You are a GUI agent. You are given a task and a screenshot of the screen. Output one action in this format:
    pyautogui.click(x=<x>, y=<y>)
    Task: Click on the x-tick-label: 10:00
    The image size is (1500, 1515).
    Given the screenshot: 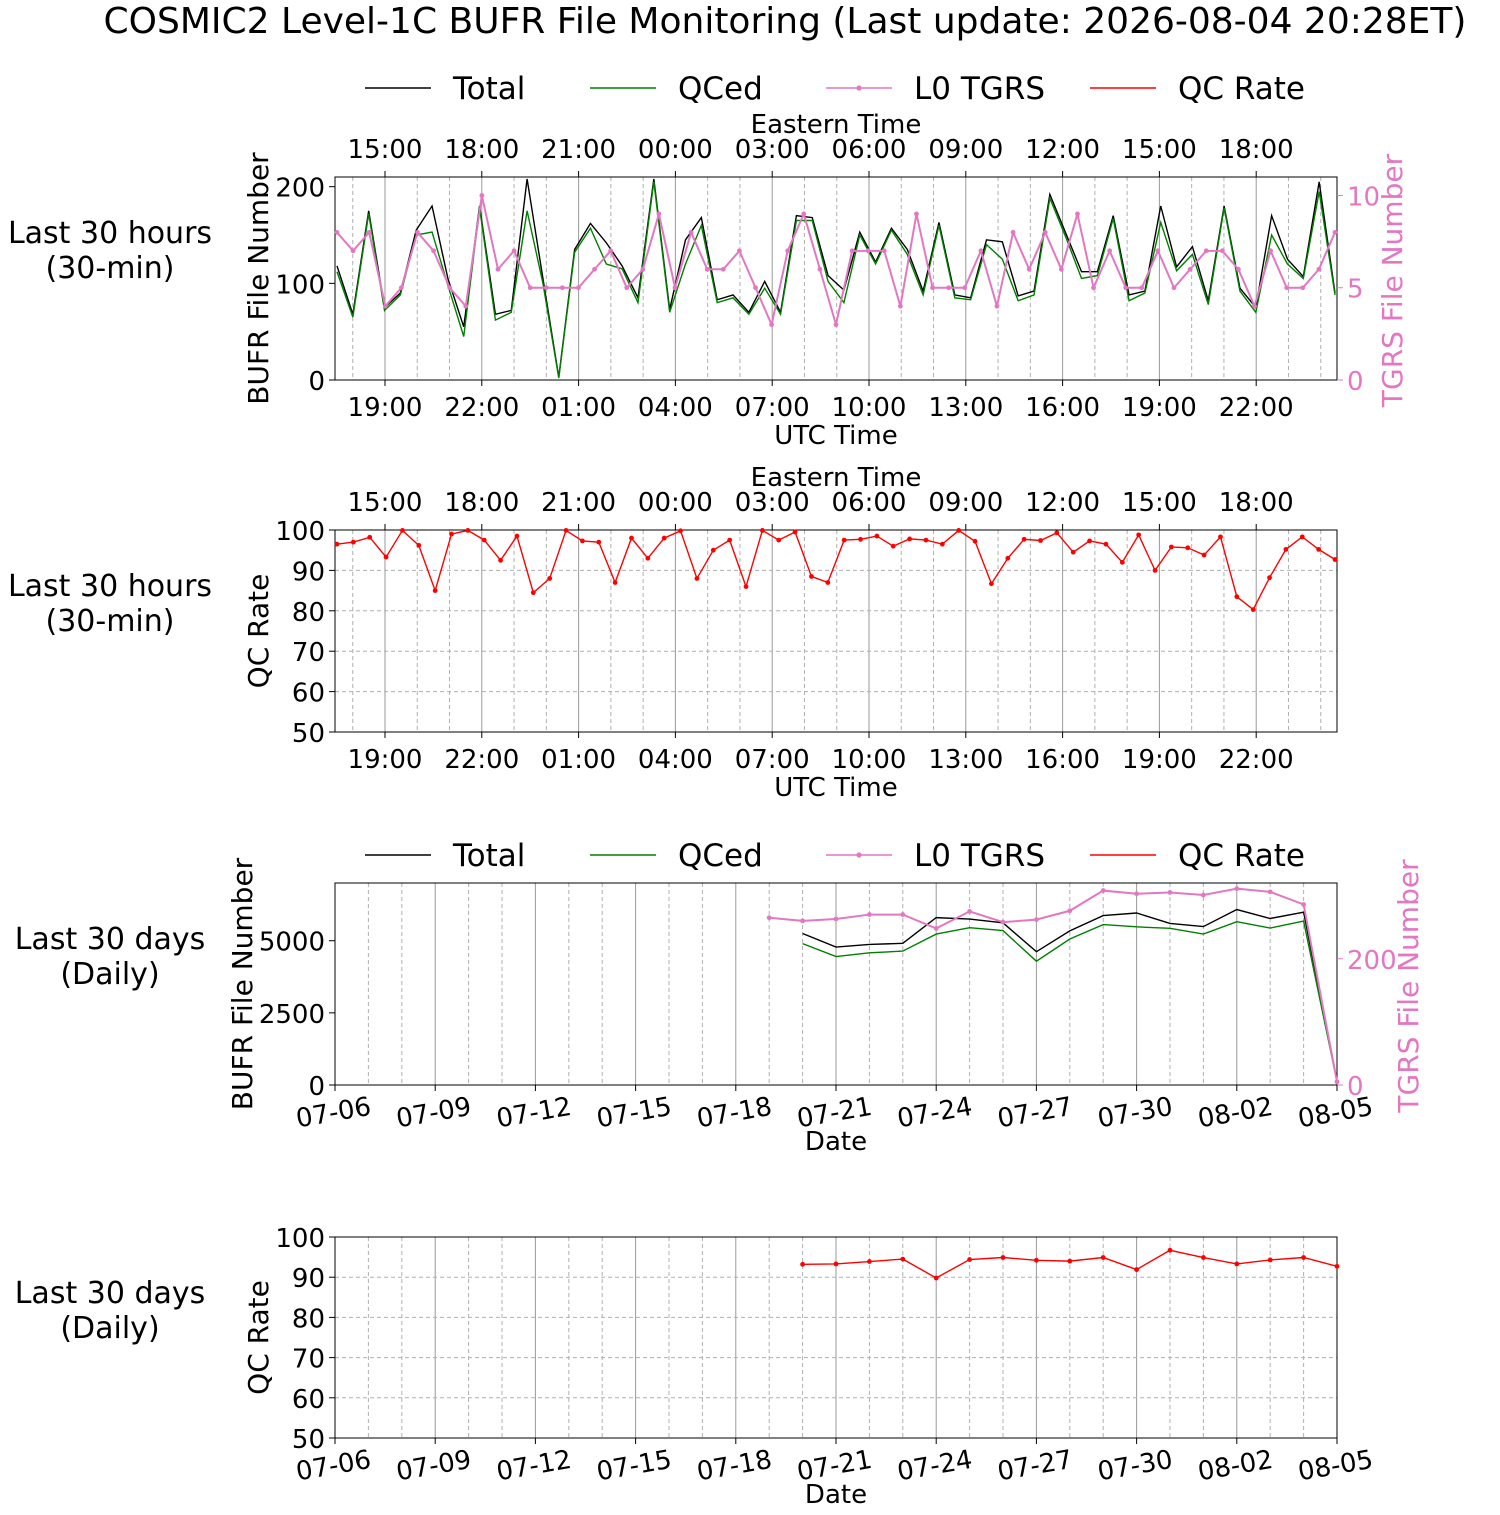 What is the action you would take?
    pyautogui.click(x=869, y=408)
    